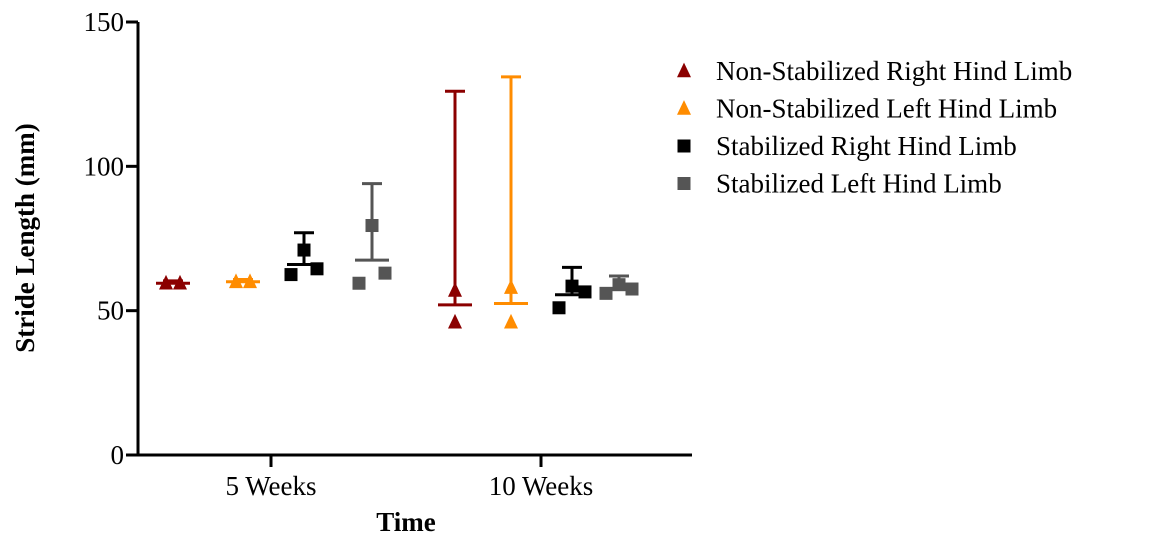 The width and height of the screenshot is (1152, 540). What do you see at coordinates (406, 522) in the screenshot?
I see `x-axis-title: Time` at bounding box center [406, 522].